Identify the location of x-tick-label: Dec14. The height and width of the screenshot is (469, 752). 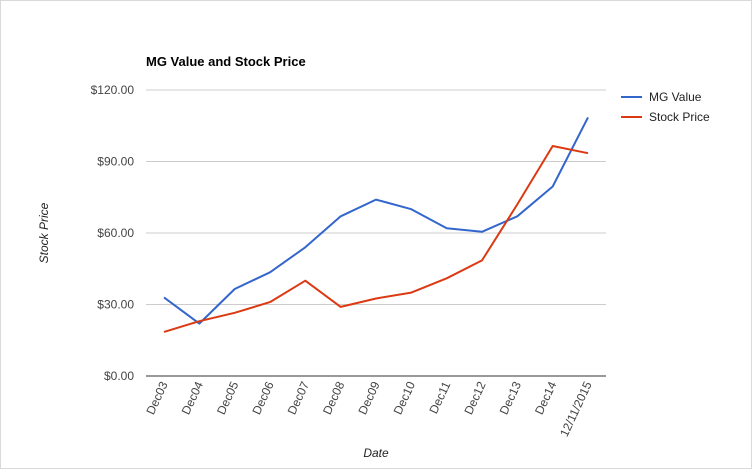
(545, 398).